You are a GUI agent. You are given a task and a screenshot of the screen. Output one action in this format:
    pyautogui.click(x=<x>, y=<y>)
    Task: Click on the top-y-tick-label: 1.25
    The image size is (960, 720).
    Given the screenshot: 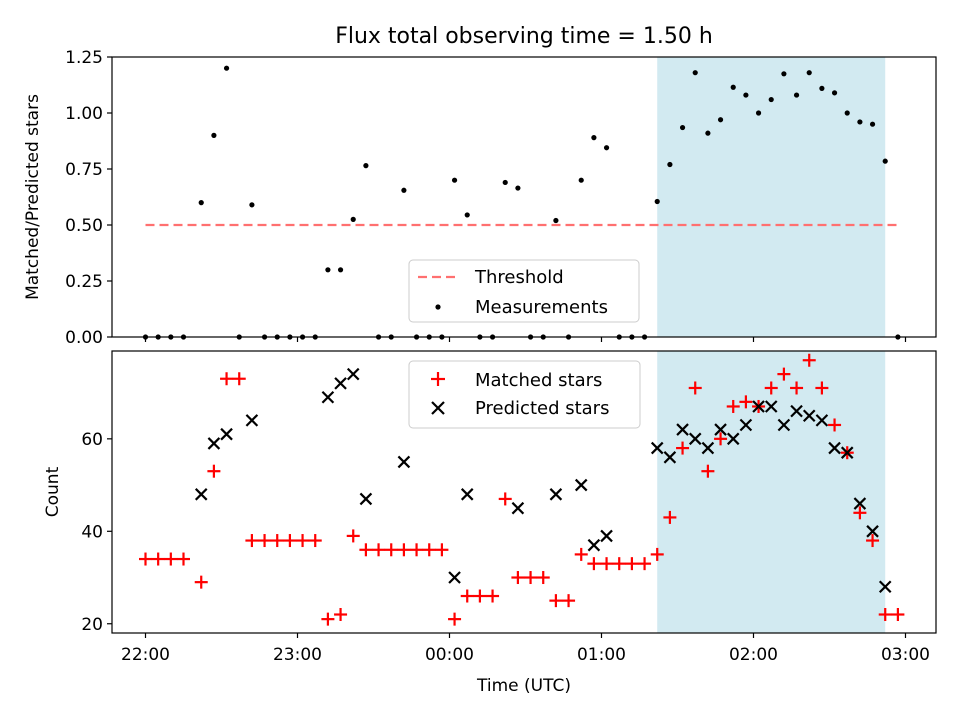 What is the action you would take?
    pyautogui.click(x=84, y=58)
    